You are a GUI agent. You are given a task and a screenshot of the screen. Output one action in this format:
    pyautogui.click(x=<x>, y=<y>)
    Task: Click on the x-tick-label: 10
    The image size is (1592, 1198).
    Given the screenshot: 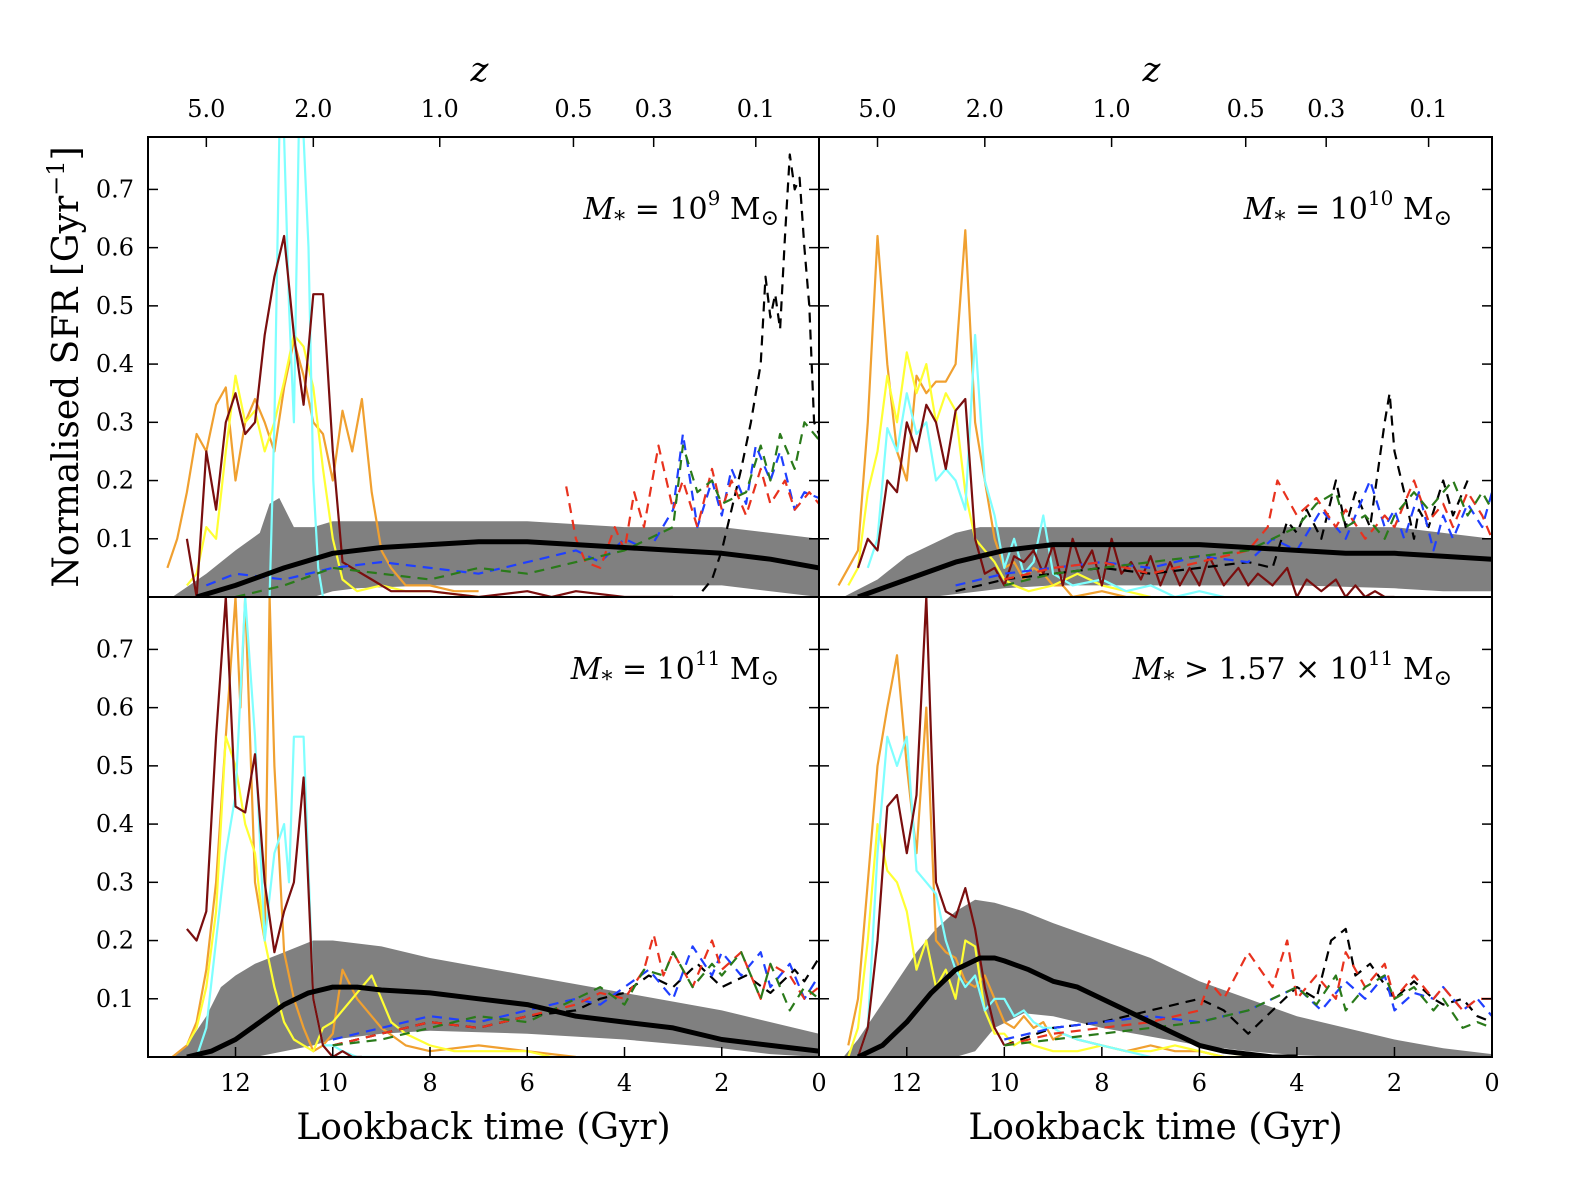 What is the action you would take?
    pyautogui.click(x=1004, y=1083)
    